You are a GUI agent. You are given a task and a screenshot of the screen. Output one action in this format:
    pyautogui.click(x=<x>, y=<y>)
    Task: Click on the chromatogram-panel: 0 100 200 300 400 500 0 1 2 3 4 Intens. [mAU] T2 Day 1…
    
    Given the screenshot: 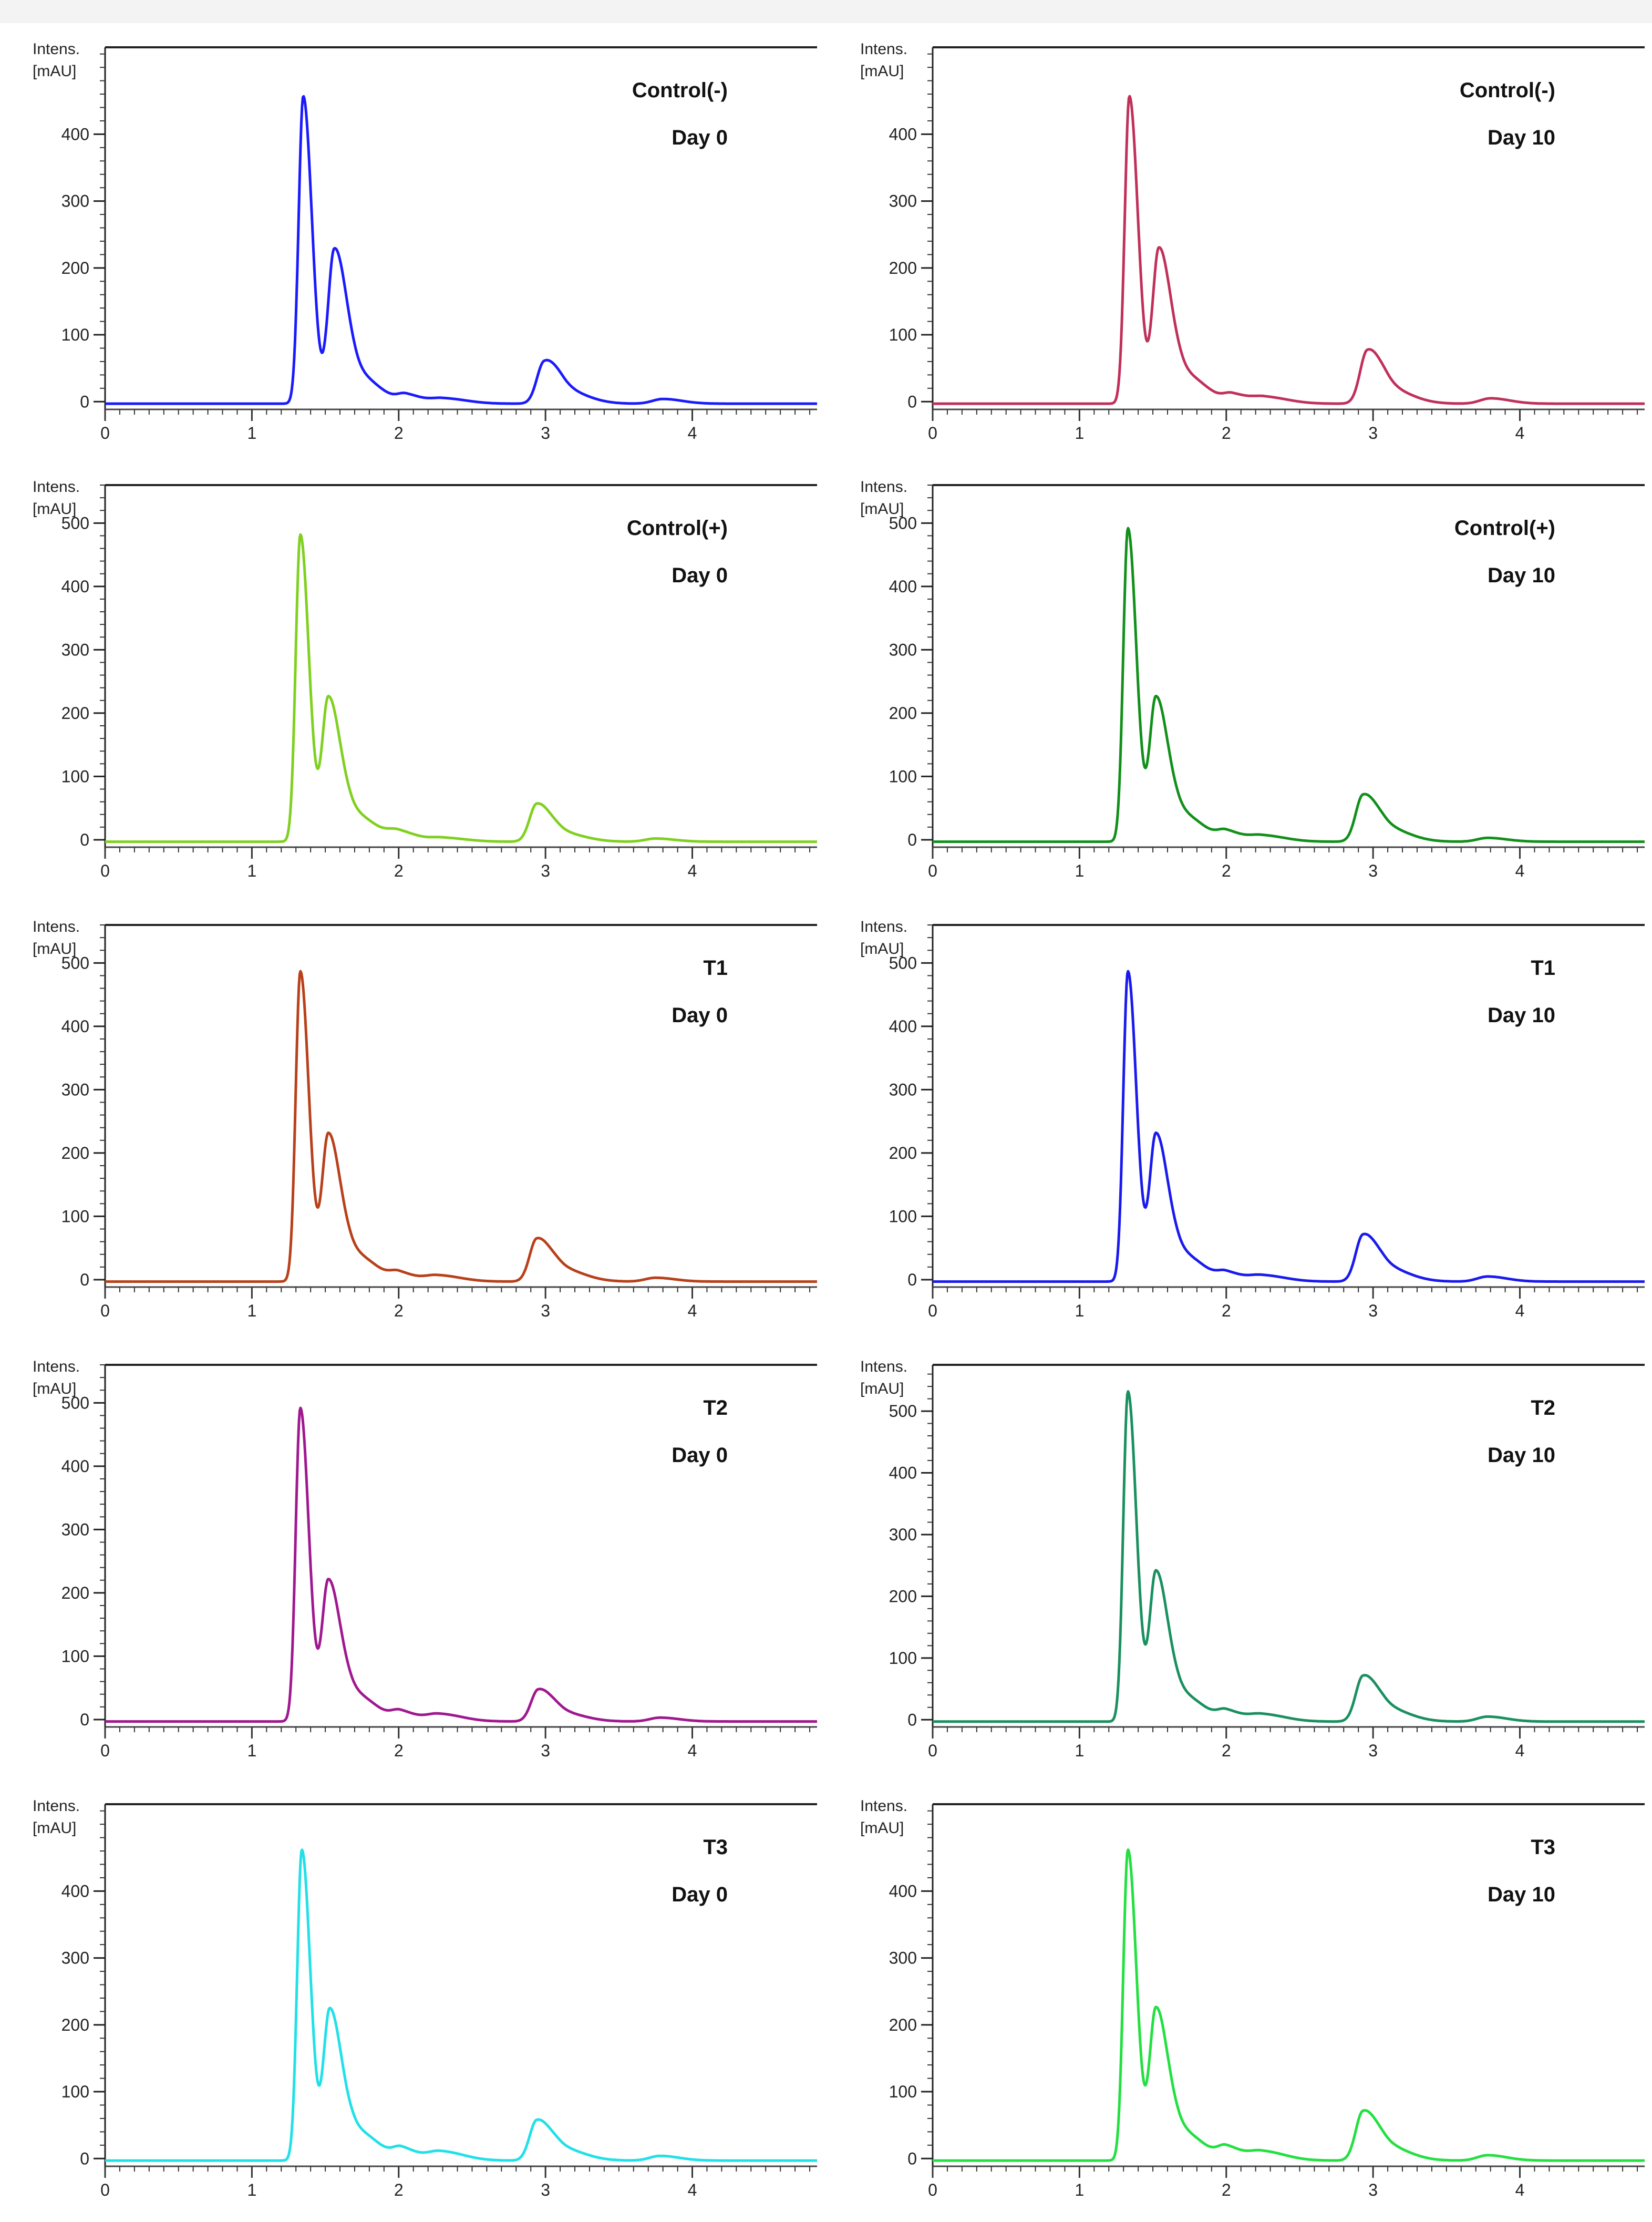 What is the action you would take?
    pyautogui.click(x=1239, y=1565)
    